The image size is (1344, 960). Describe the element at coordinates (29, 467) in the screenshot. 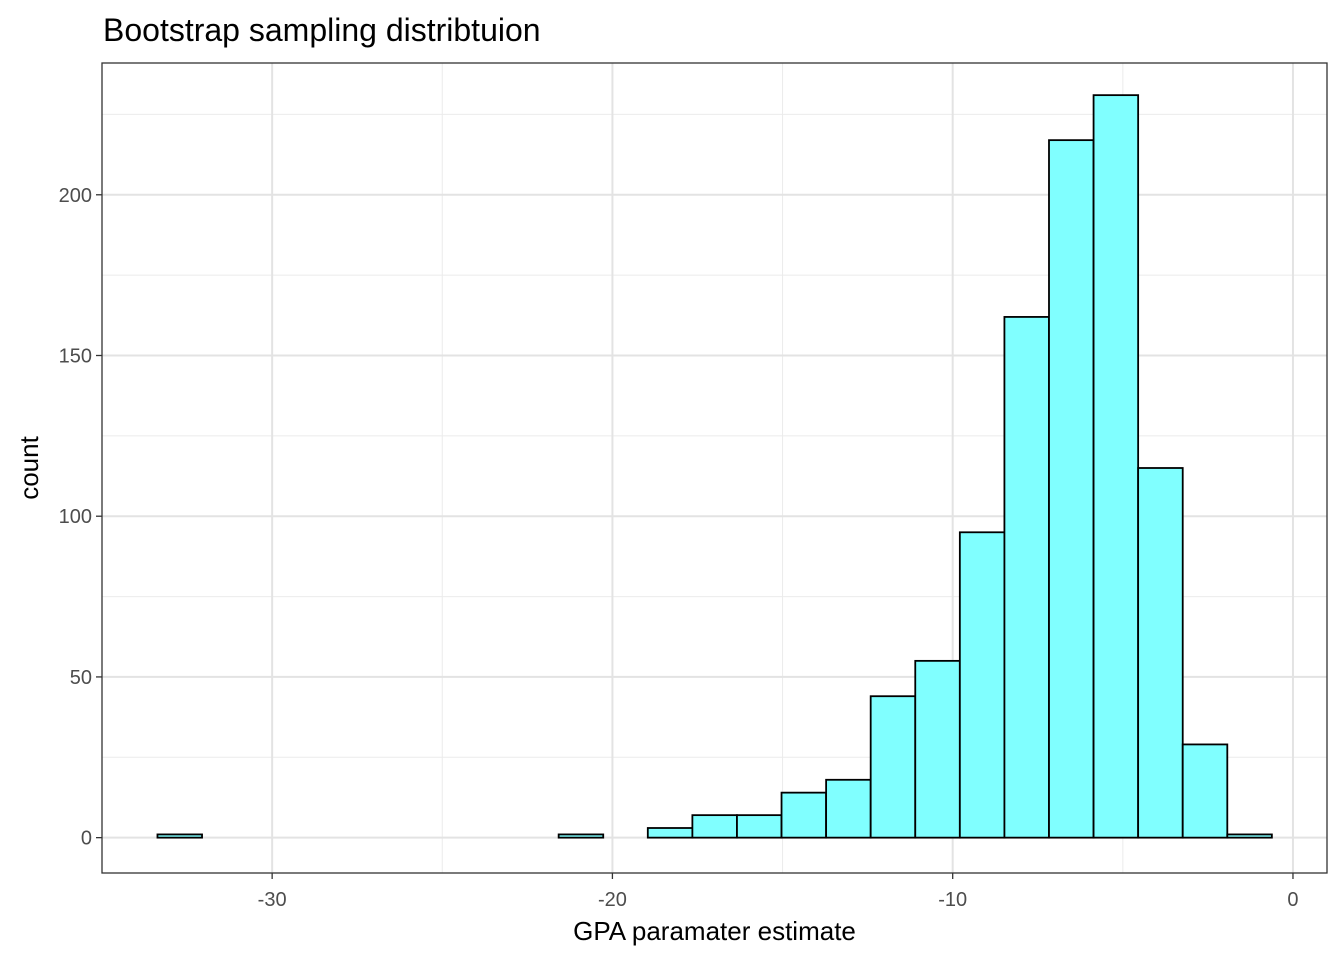

I see `y-axis-title: count` at that location.